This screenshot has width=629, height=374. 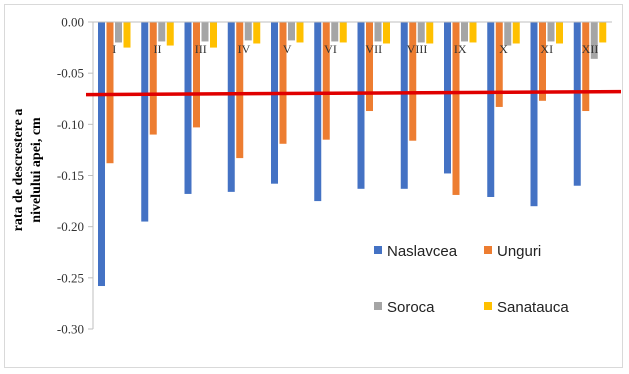 What do you see at coordinates (519, 251) in the screenshot?
I see `legend-label-unguri: Unguri` at bounding box center [519, 251].